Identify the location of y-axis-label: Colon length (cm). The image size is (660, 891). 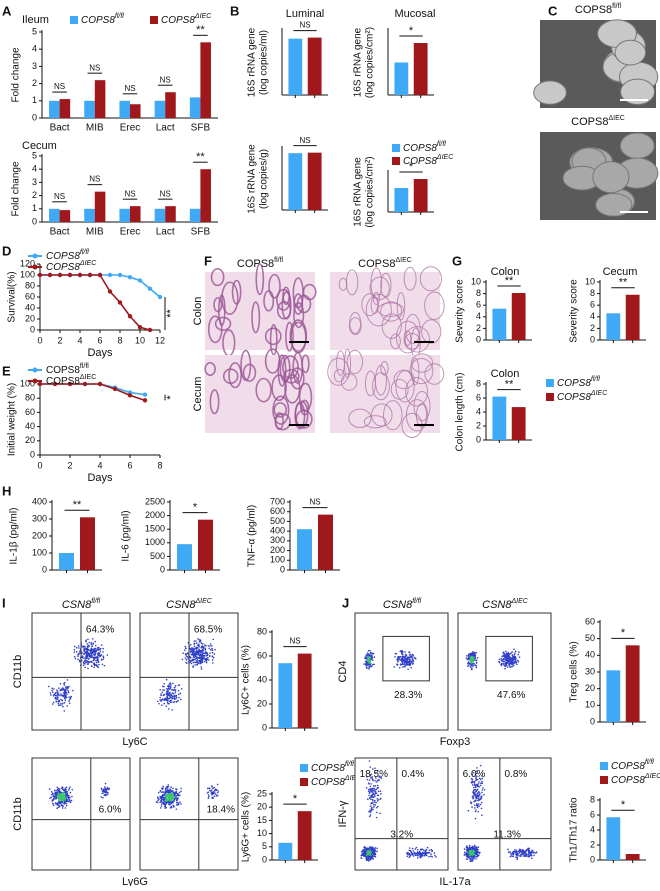
(460, 412).